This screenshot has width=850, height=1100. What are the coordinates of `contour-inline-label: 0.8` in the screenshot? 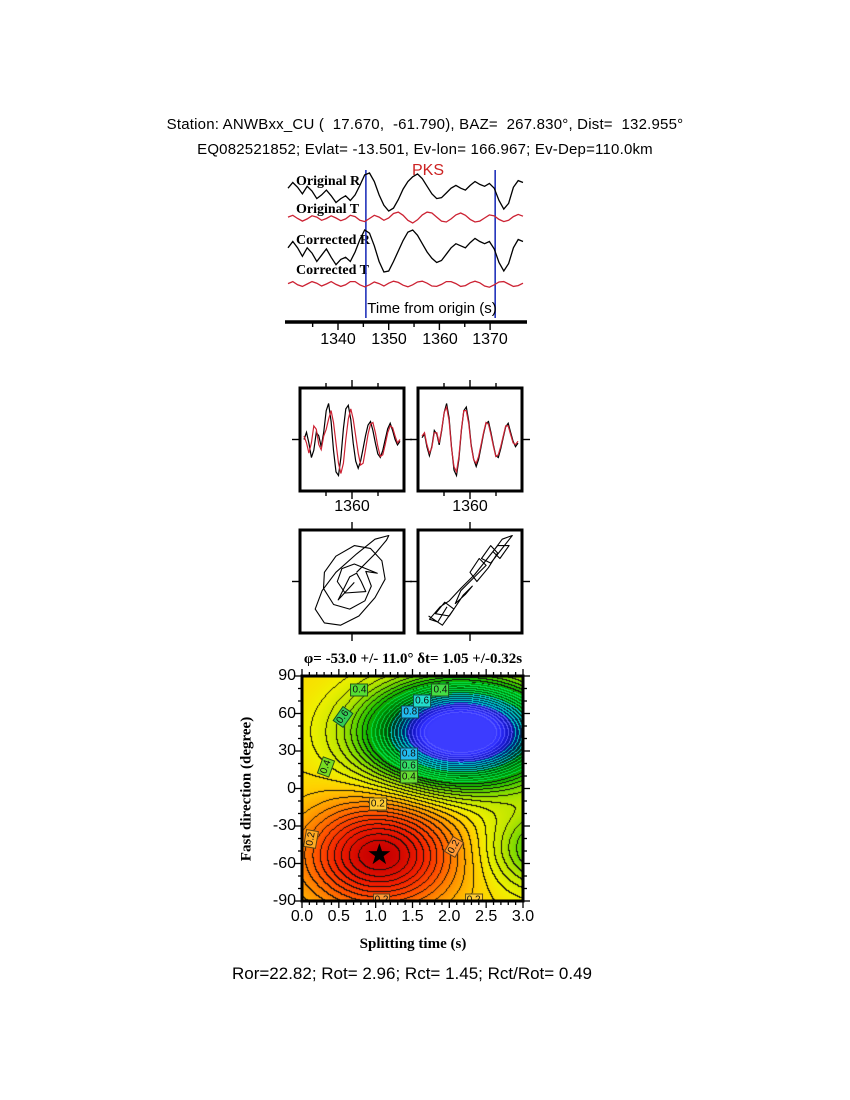 It's located at (410, 712).